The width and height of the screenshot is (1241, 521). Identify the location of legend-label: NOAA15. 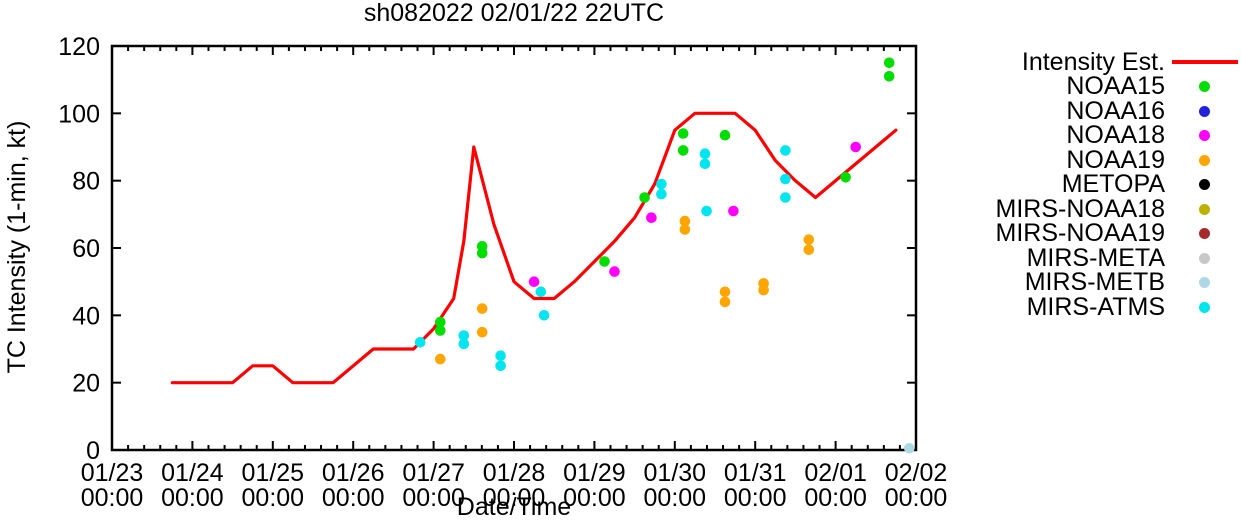
(1115, 86).